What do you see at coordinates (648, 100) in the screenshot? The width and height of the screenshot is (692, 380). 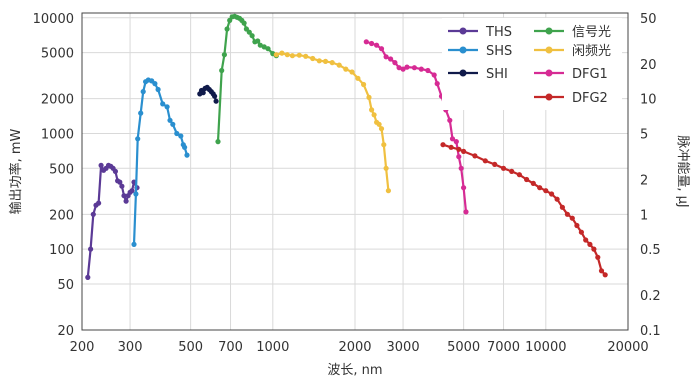 I see `y2-tick-label: 10` at bounding box center [648, 100].